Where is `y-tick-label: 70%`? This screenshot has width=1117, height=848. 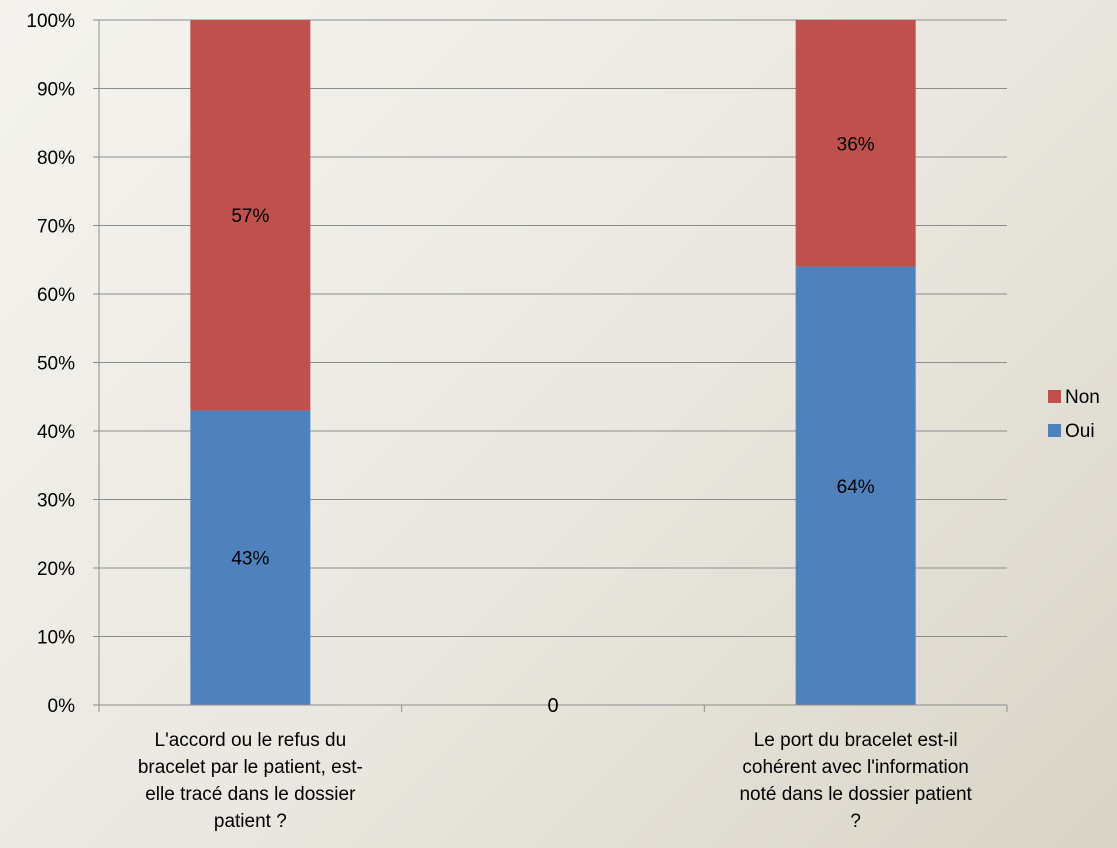
y-tick-label: 70% is located at coordinates (56, 227).